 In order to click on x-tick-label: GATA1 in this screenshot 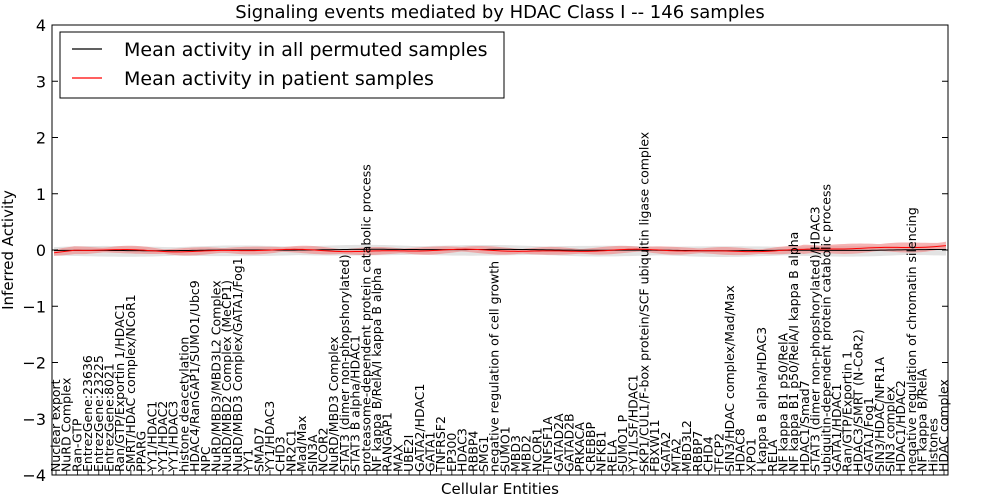, I will do `click(429, 452)`.